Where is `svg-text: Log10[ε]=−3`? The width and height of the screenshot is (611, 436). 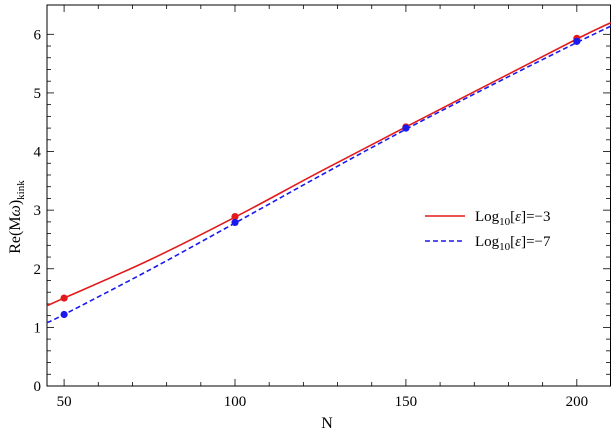
svg-text: Log10[ε]=−3 is located at coordinates (513, 218).